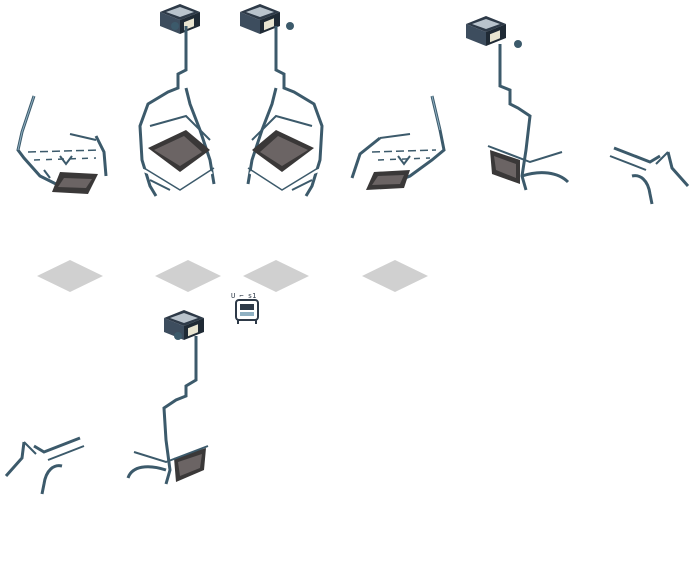 Image resolution: width=696 pixels, height=586 pixels. I want to click on chairlift-icon-text: U ⌐ s1, so click(243, 296).